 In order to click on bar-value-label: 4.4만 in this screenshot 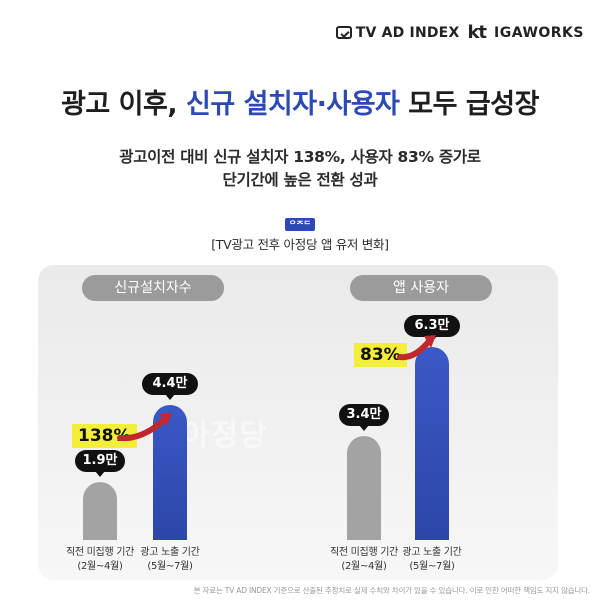, I will do `click(170, 387)`.